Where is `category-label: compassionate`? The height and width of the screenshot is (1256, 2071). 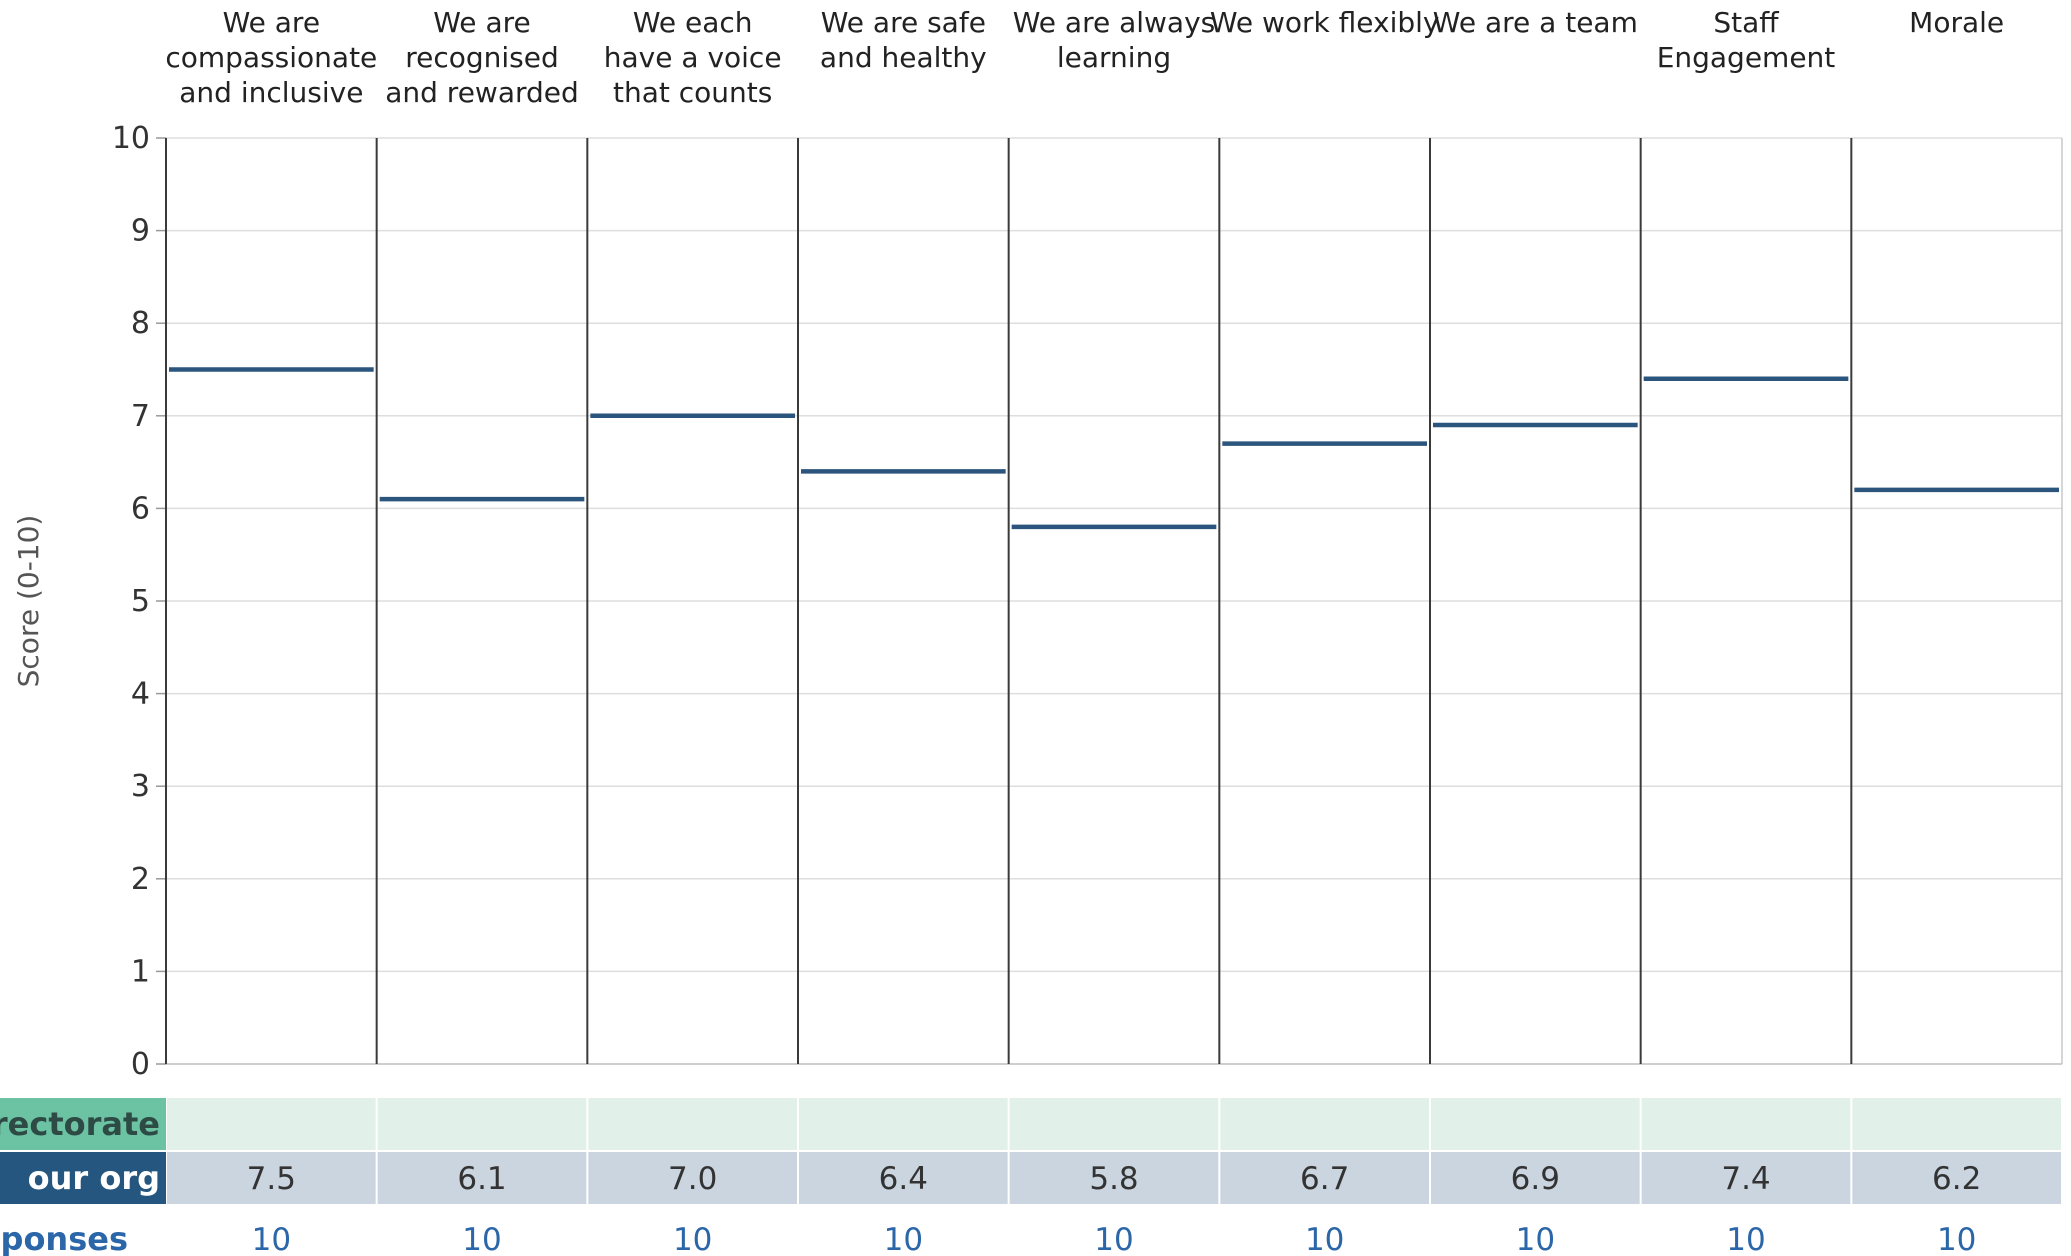
category-label: compassionate is located at coordinates (271, 57).